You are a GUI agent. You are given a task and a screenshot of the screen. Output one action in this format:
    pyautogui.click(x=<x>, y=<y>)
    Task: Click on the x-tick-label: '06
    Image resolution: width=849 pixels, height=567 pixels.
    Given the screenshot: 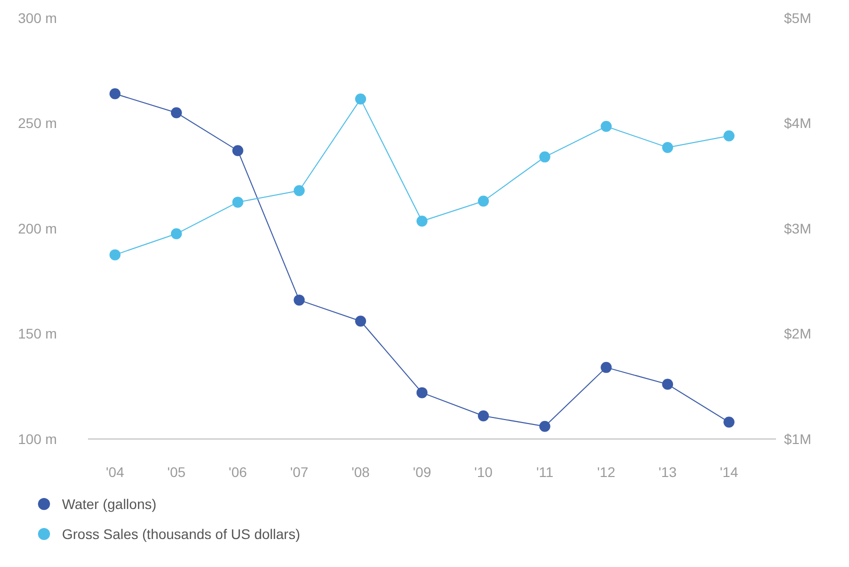 What is the action you would take?
    pyautogui.click(x=238, y=472)
    